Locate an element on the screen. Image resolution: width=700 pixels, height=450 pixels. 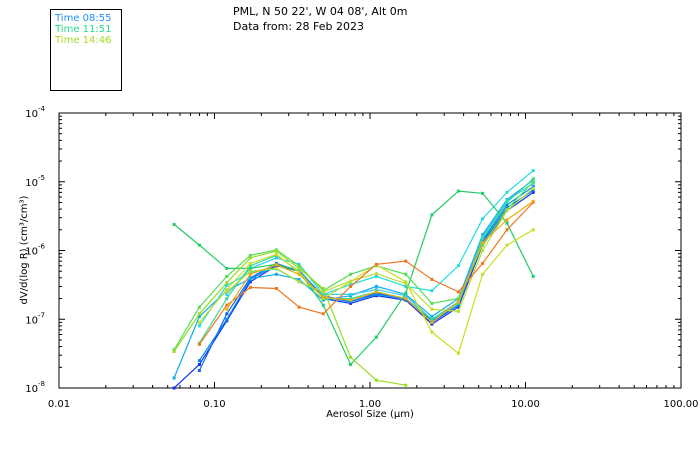
y-tick-label: 10 -4 is located at coordinates (35, 112).